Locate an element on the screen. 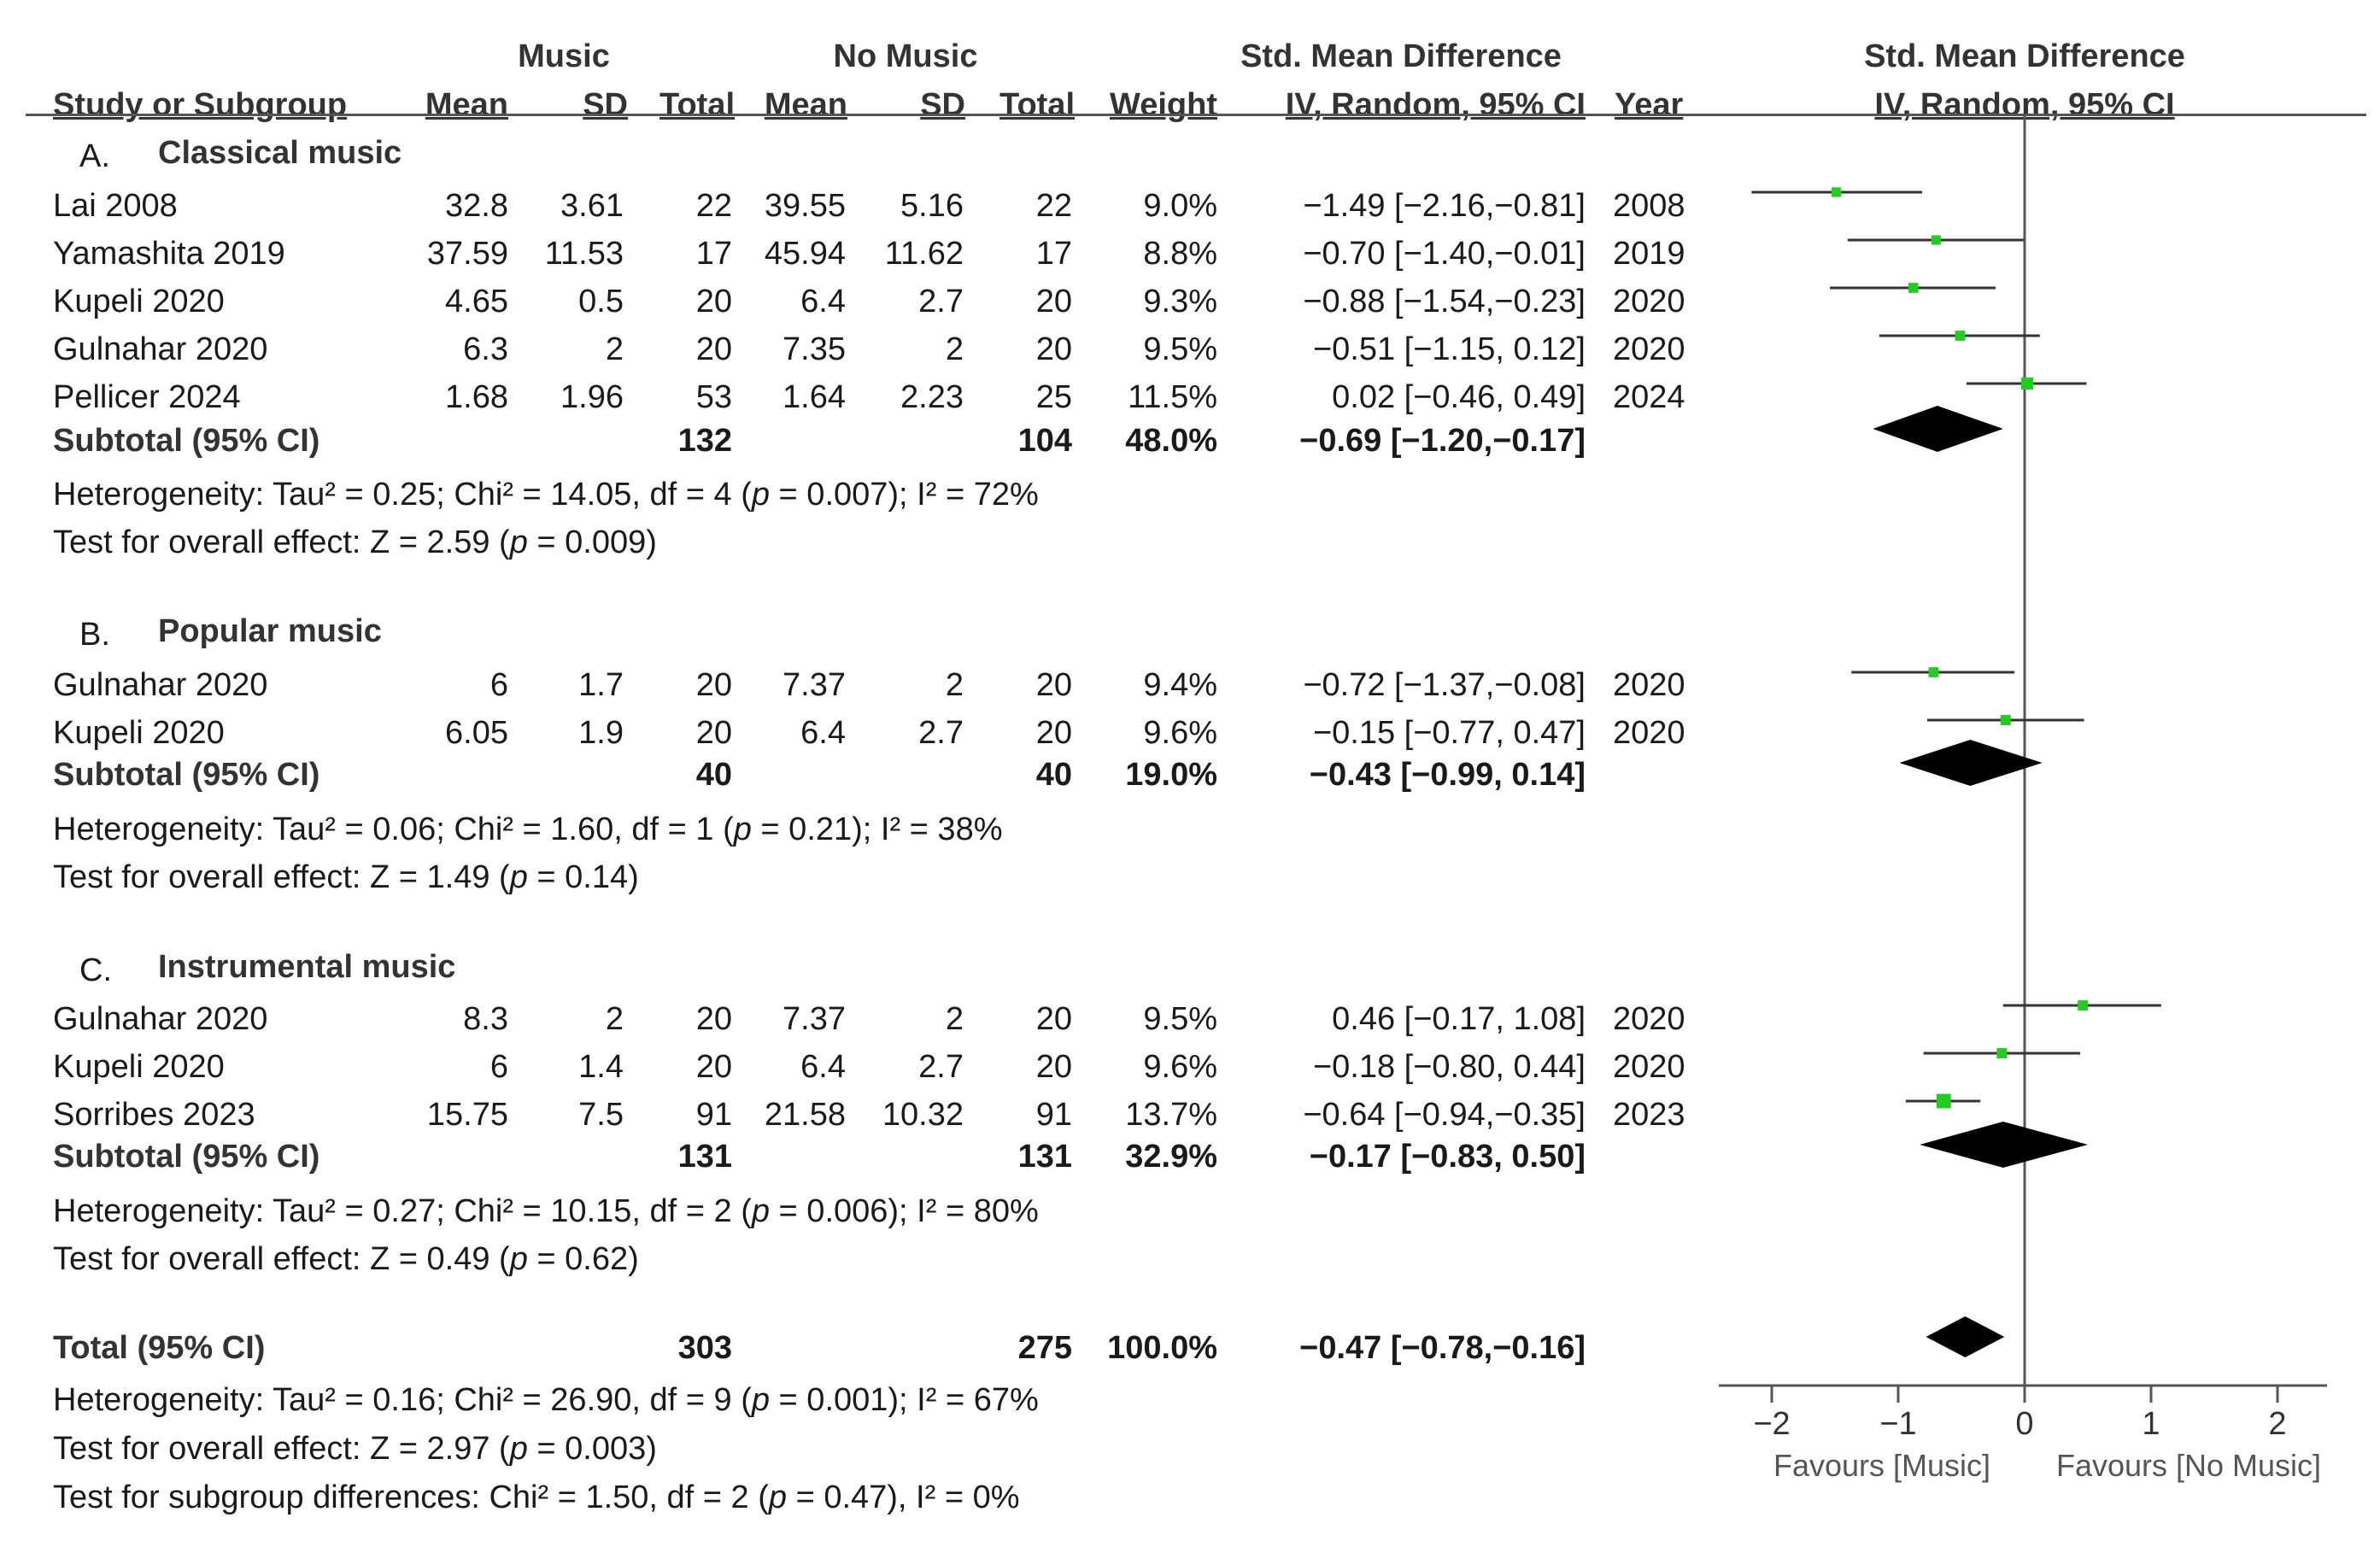  favours-no-music-label: Favours [No Music] is located at coordinates (2188, 1465).